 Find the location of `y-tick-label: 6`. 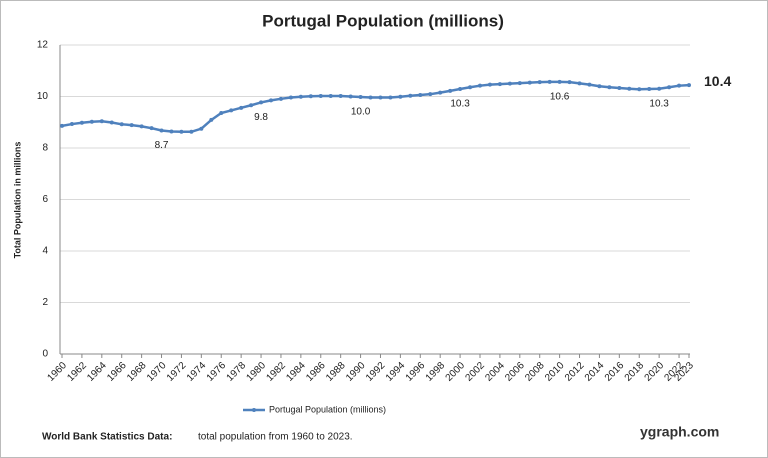

y-tick-label: 6 is located at coordinates (45, 199).